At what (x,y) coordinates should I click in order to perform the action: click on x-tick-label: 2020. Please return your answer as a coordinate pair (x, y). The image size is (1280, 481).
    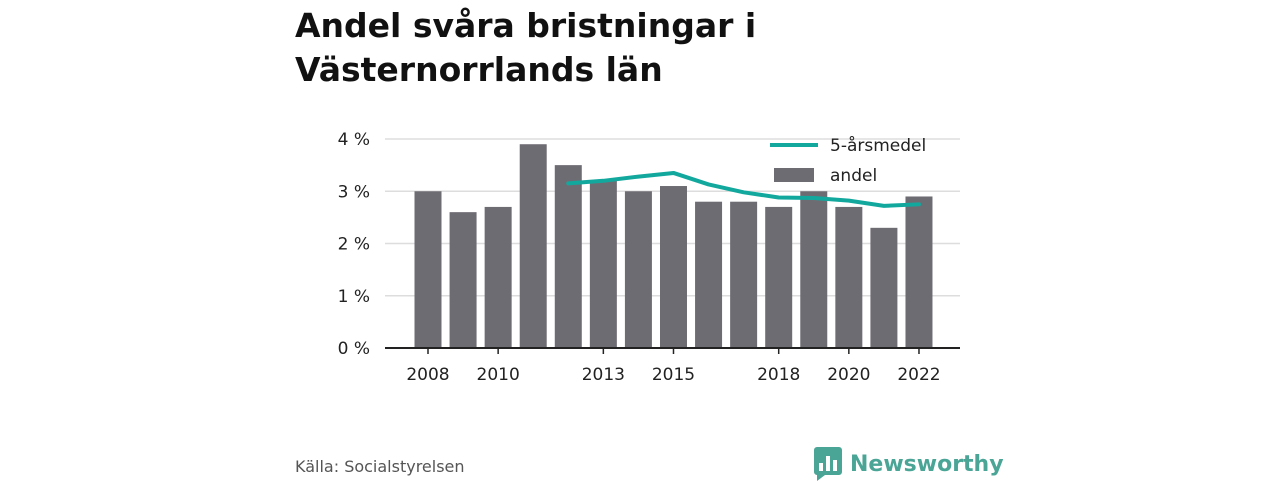
    Looking at the image, I should click on (848, 375).